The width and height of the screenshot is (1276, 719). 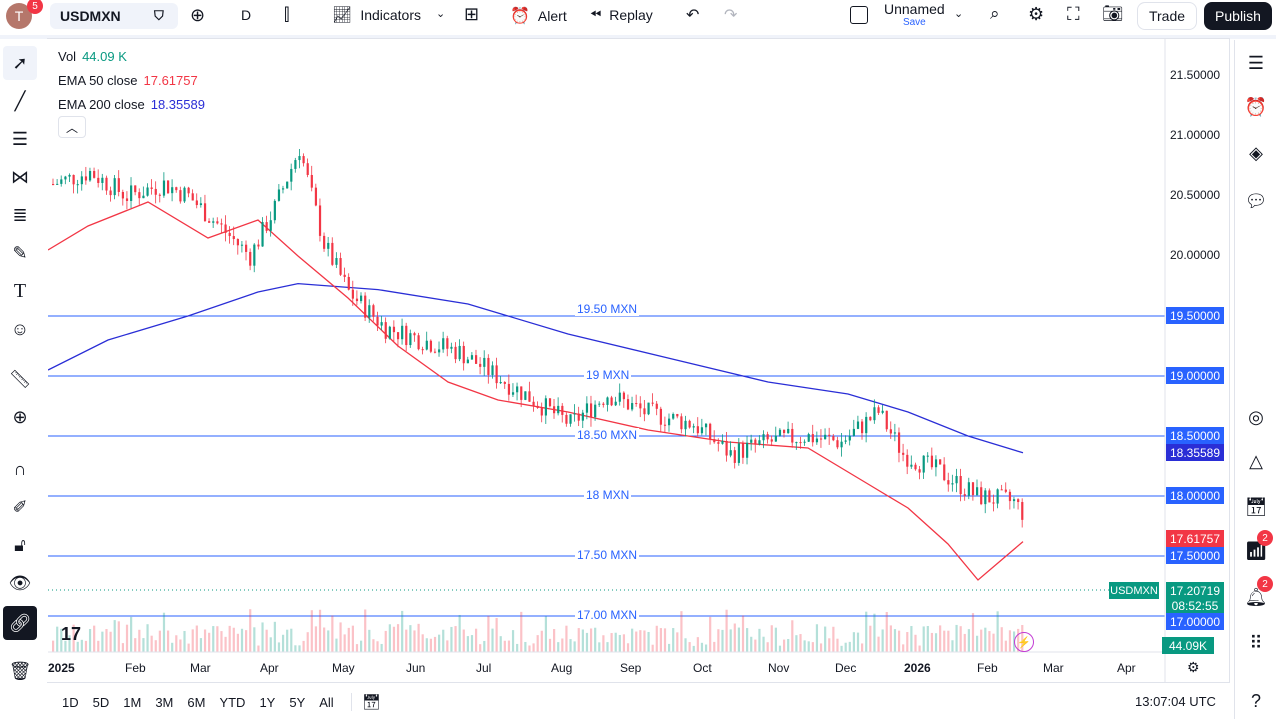 What do you see at coordinates (131, 105) in the screenshot?
I see `legend-ema200: EMA 200 close 18.35589` at bounding box center [131, 105].